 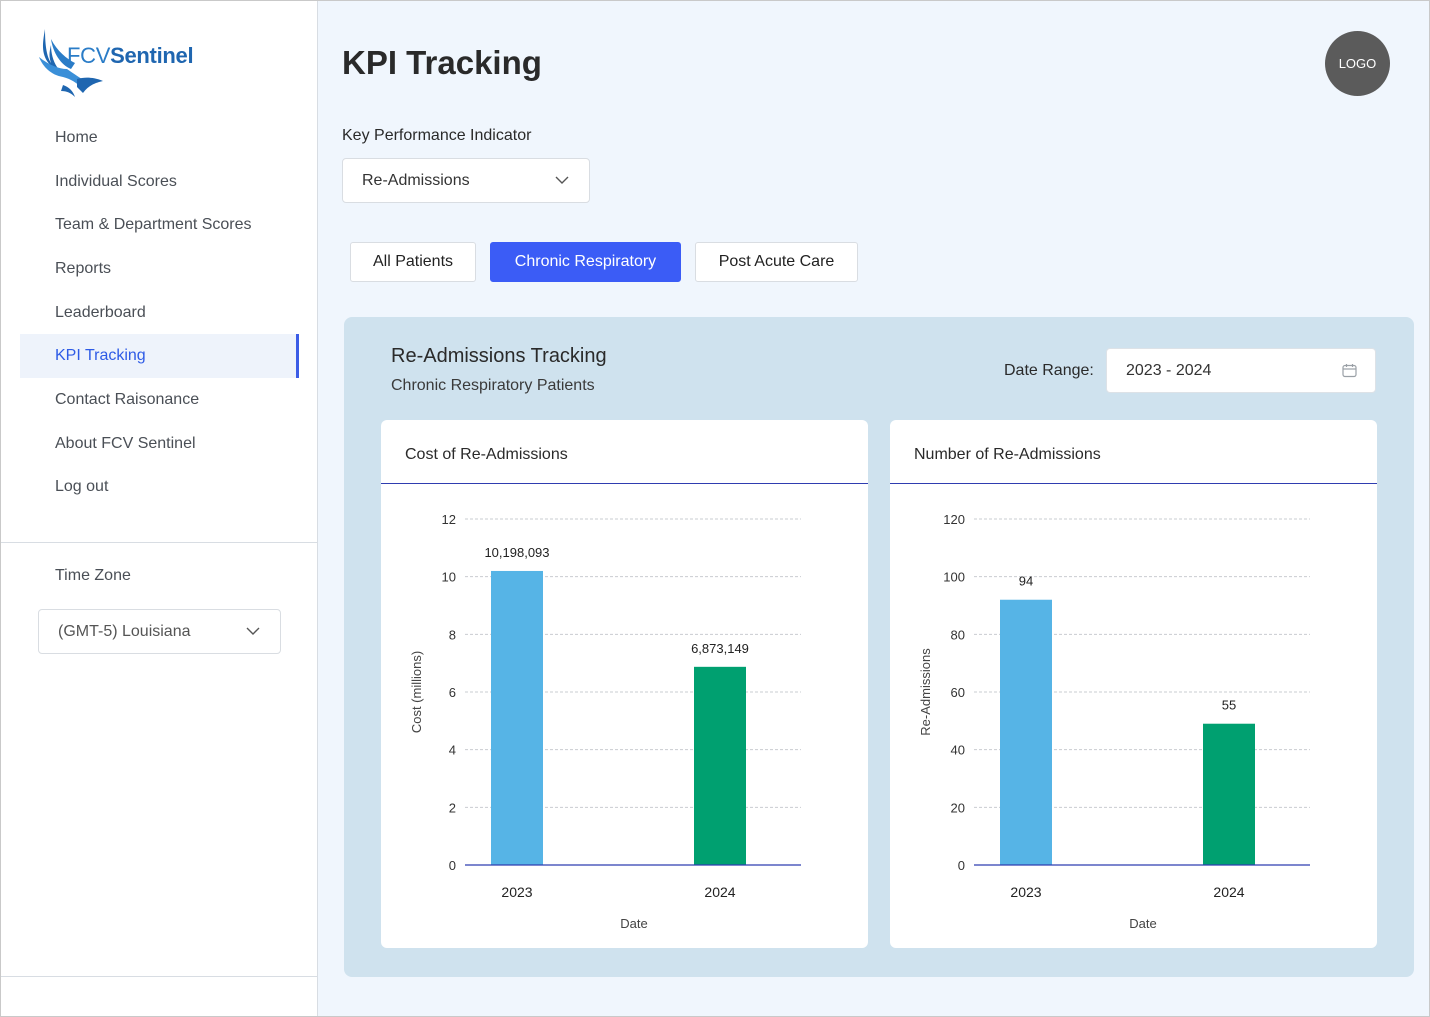 I want to click on calendar-icon, so click(x=1349, y=370).